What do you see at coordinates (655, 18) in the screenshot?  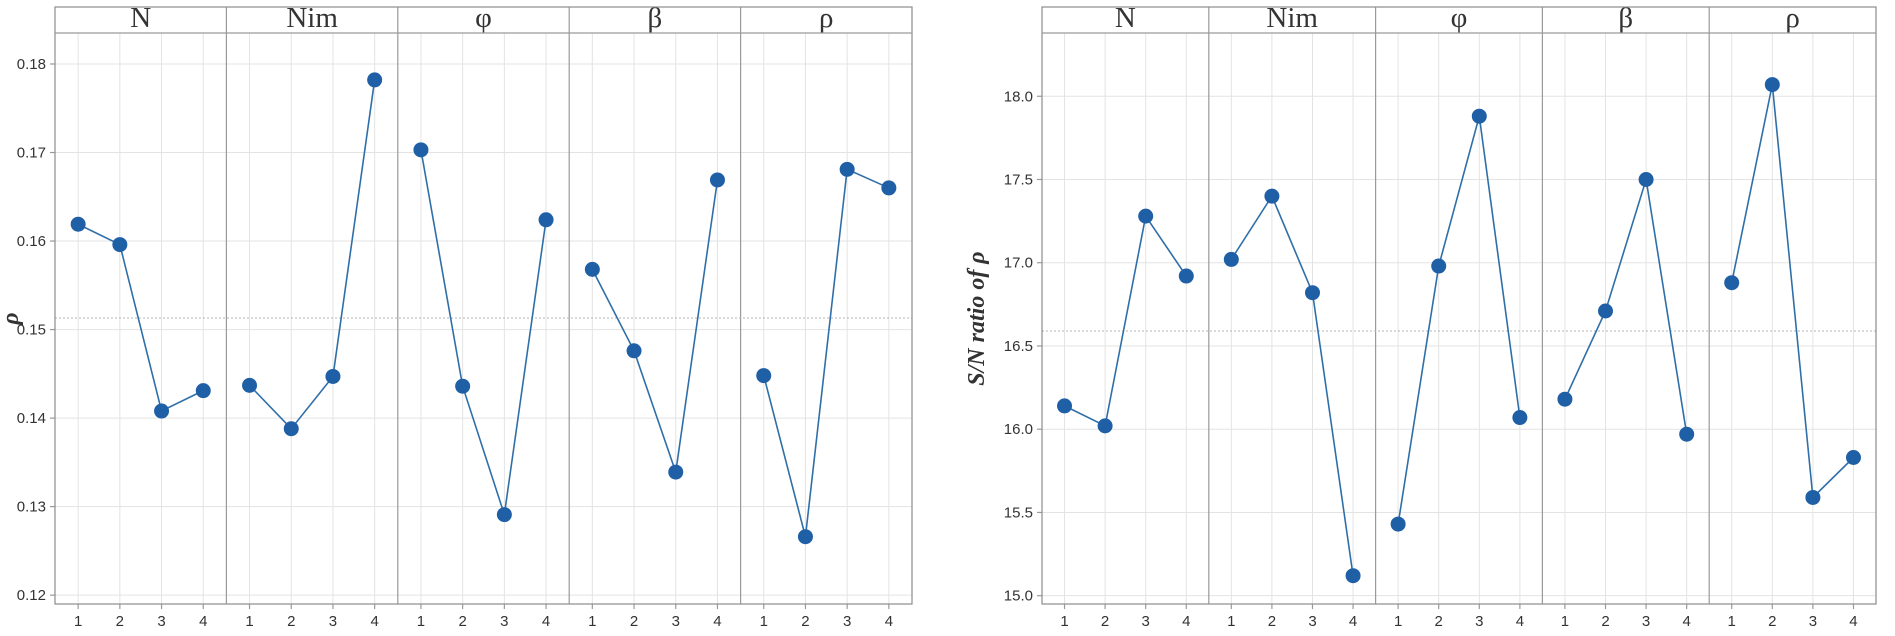 I see `panel-strip-label: β` at bounding box center [655, 18].